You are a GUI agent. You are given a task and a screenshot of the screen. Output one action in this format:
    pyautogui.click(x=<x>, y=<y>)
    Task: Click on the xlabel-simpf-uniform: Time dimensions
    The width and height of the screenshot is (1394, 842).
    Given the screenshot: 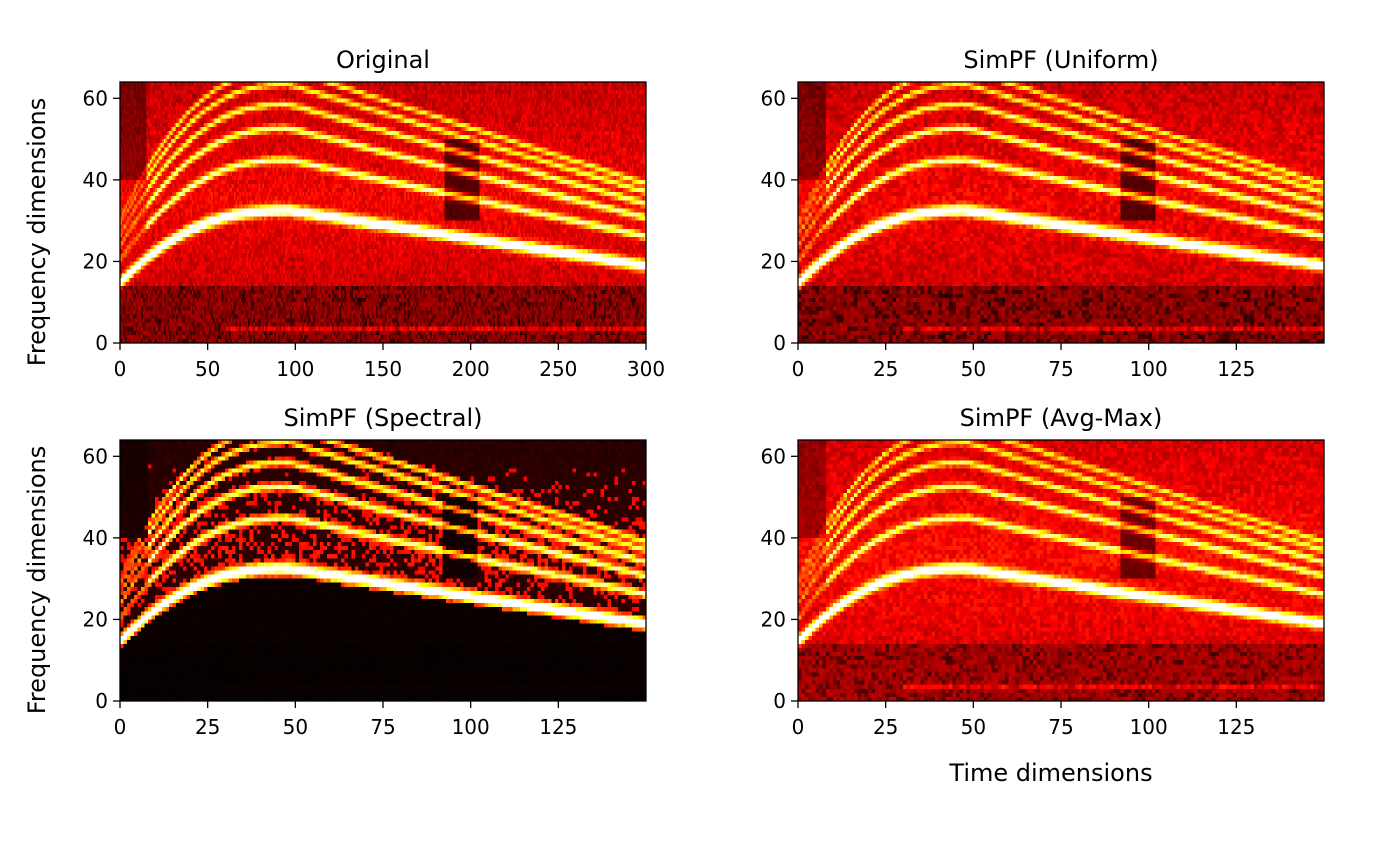 What is the action you would take?
    pyautogui.click(x=1050, y=773)
    